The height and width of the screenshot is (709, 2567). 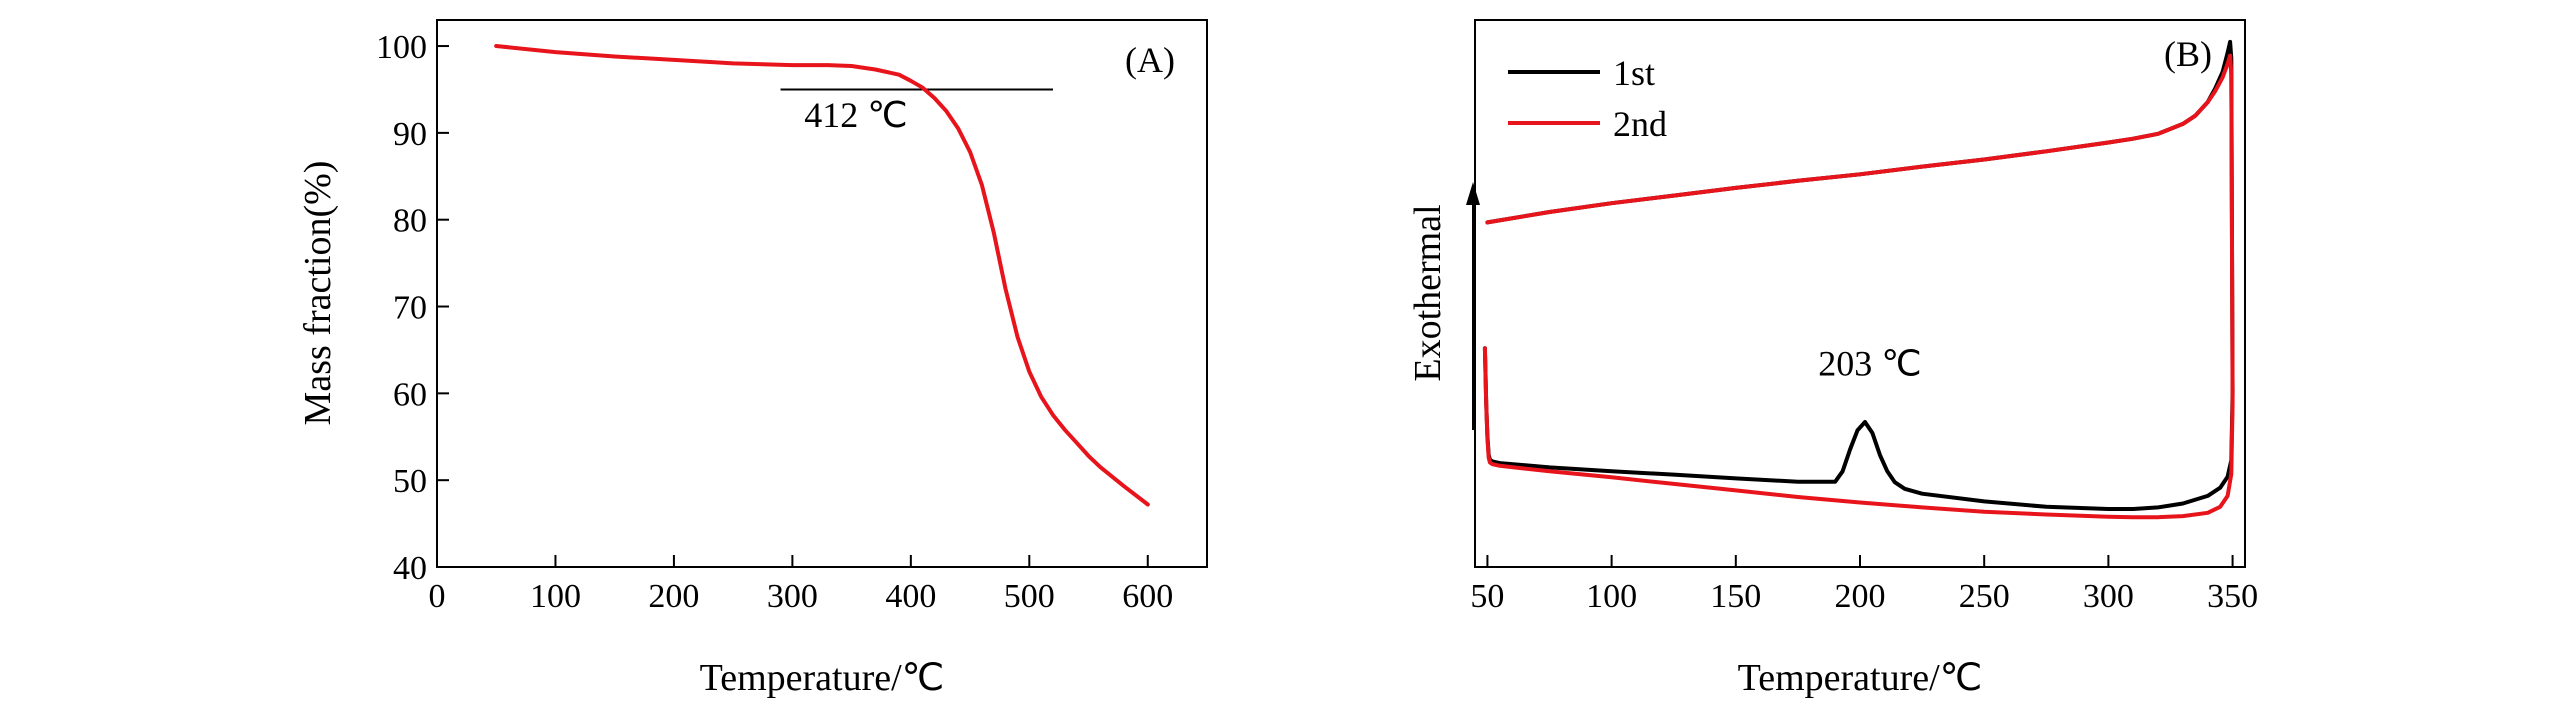 What do you see at coordinates (318, 293) in the screenshot?
I see `panel-a-y-axis-title: Mass fraction(%)` at bounding box center [318, 293].